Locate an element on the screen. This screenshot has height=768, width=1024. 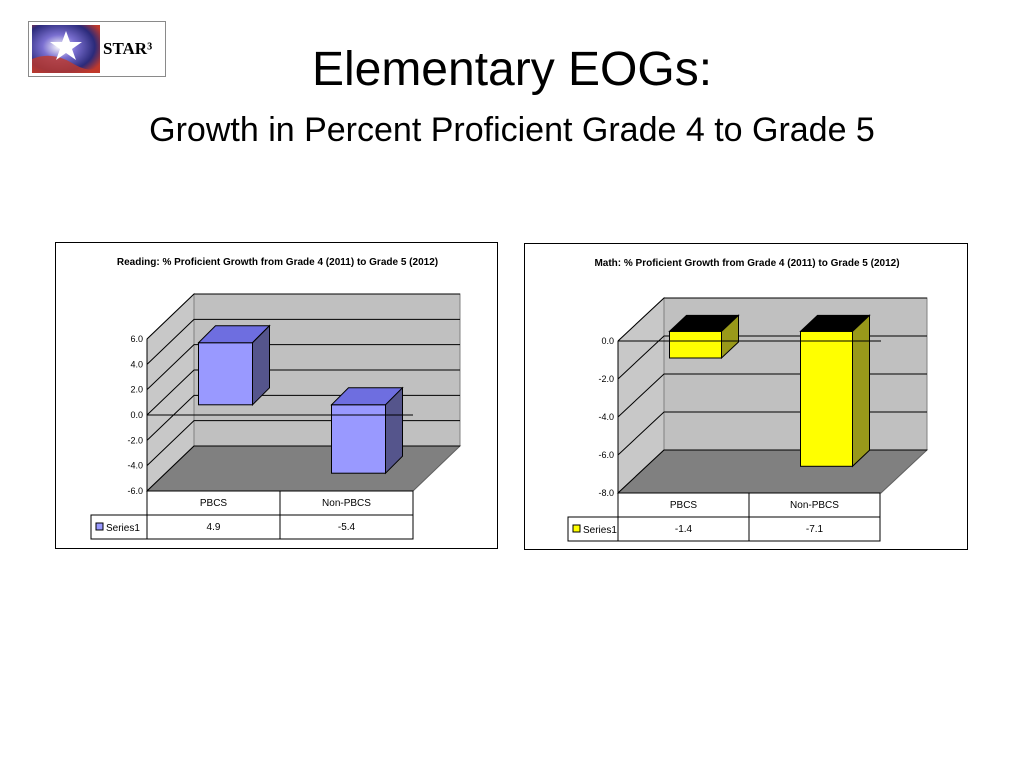
logo-text: STAR³ is located at coordinates (128, 48).